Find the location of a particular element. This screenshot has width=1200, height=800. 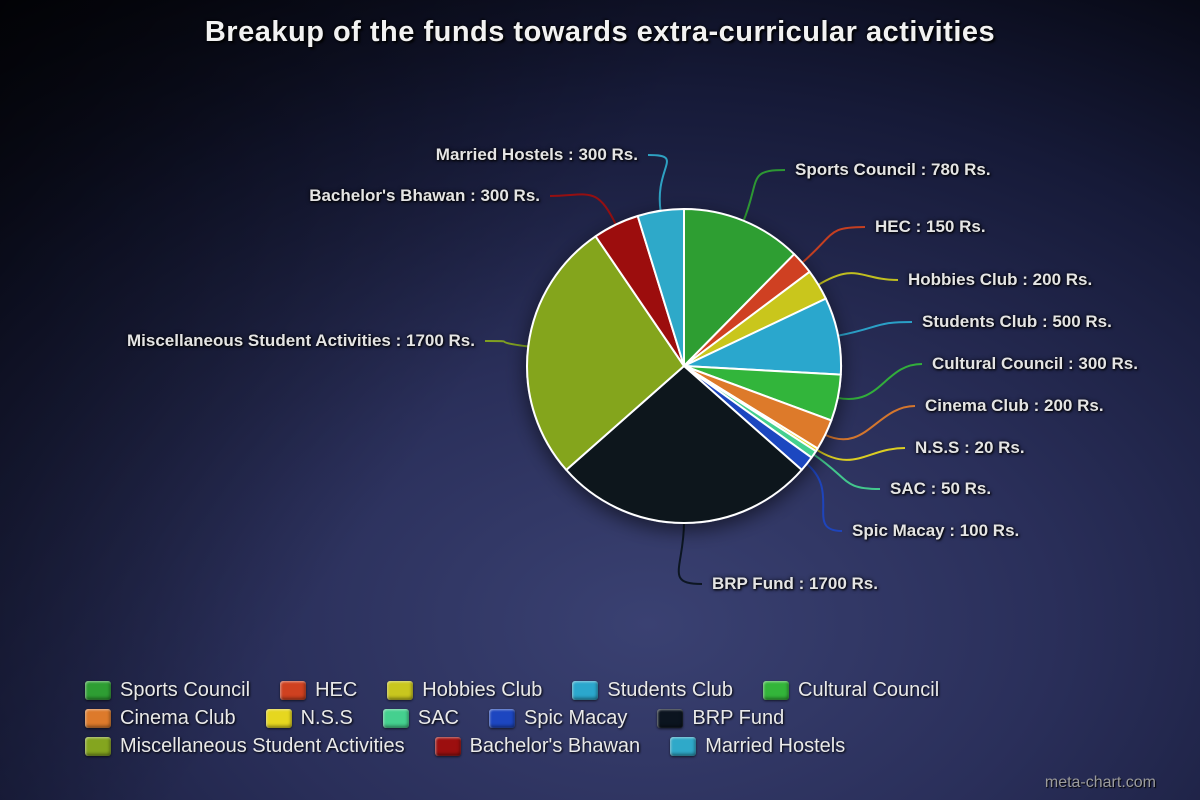

legend-label: Bachelor's Bhawan is located at coordinates (555, 745).